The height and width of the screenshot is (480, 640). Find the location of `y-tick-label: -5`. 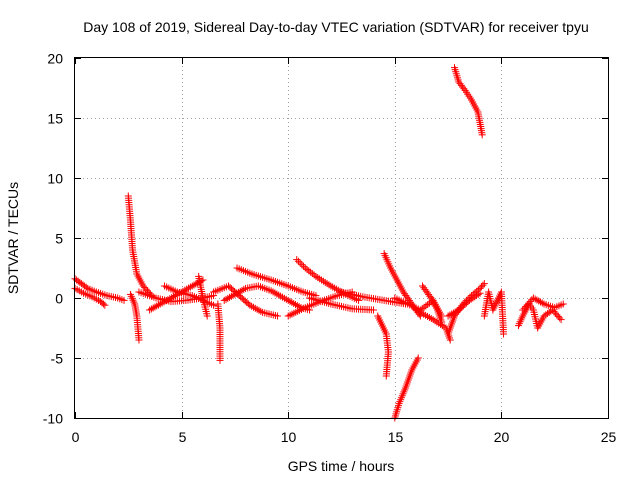

y-tick-label: -5 is located at coordinates (57, 359).